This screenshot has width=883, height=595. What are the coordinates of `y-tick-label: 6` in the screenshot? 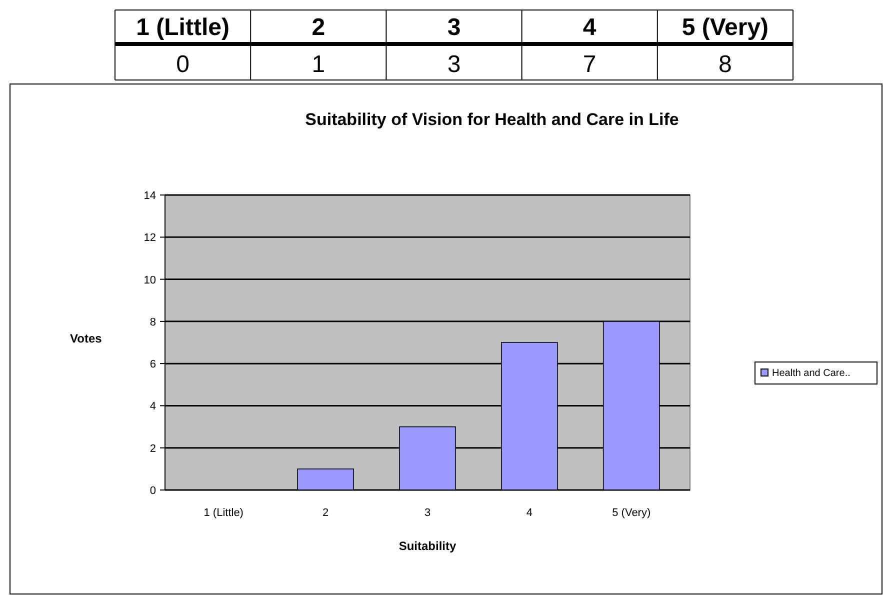 It's located at (153, 364).